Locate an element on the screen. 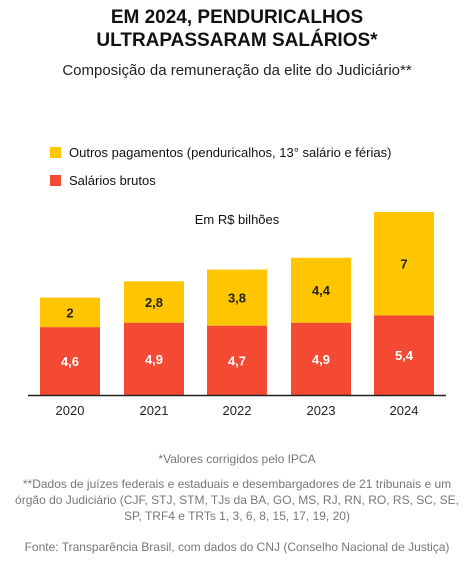 Image resolution: width=474 pixels, height=567 pixels. unit-label: Em R$ bilhões is located at coordinates (237, 219).